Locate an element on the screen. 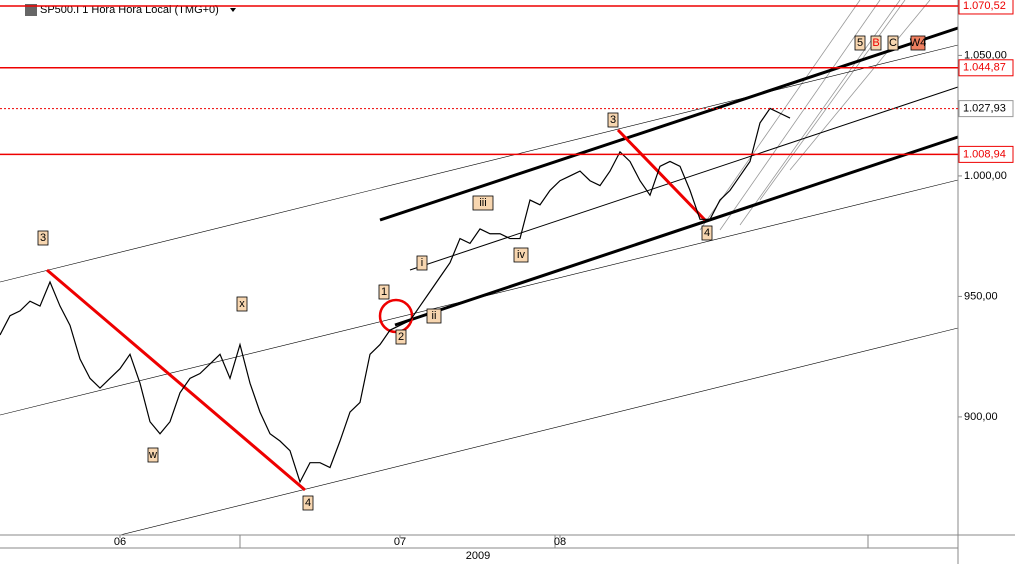 This screenshot has height=564, width=1015. wave-label: 1 is located at coordinates (384, 292).